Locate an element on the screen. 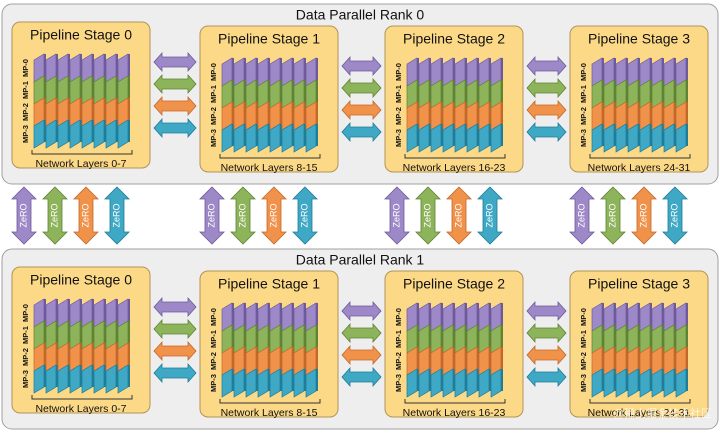 The width and height of the screenshot is (720, 433). layers-label: Network Layers 0-7 is located at coordinates (80, 164).